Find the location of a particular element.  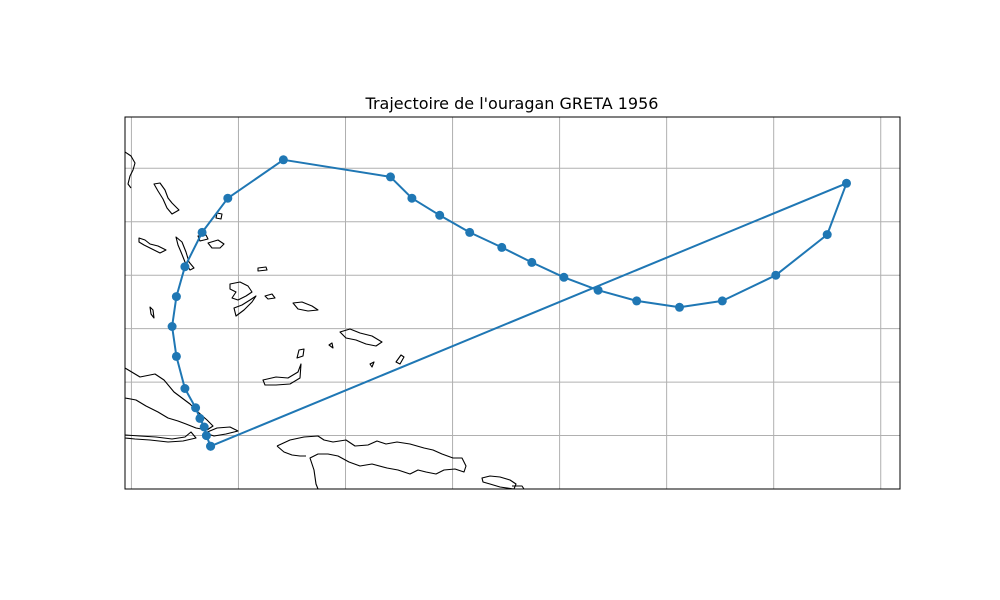

coastline-cay-sal is located at coordinates (331, 345).